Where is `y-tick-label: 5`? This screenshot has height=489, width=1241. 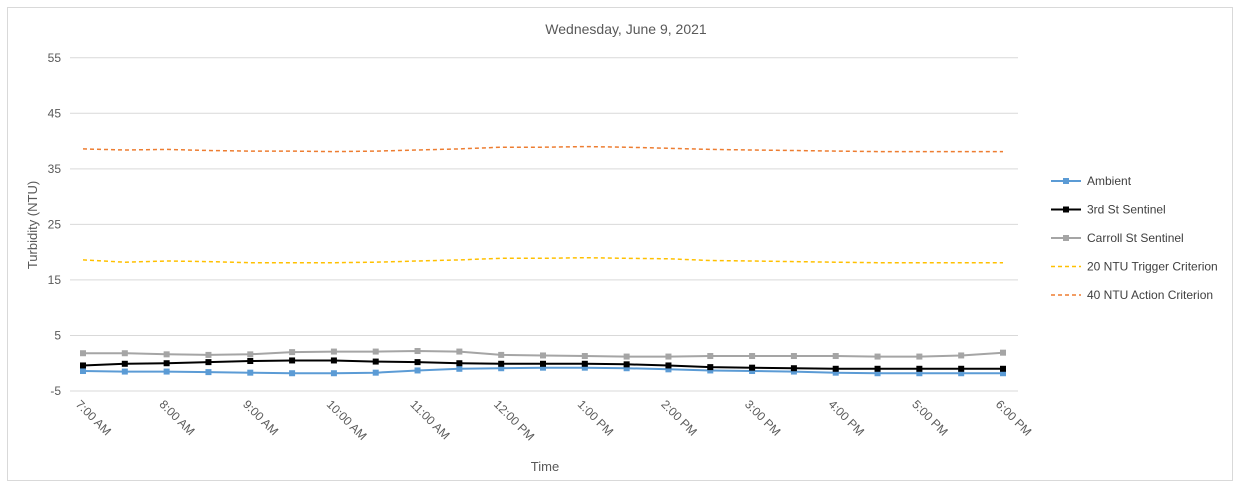 y-tick-label: 5 is located at coordinates (57, 335).